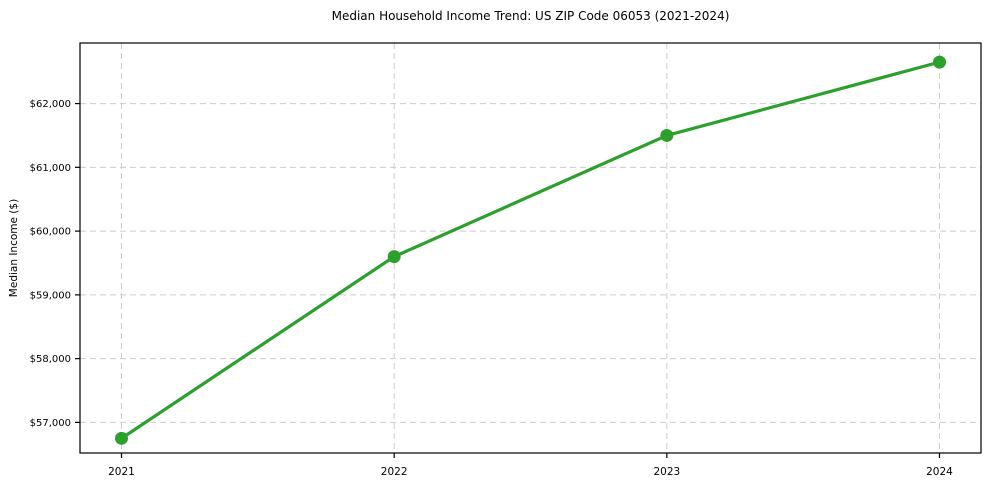  I want to click on data-point-2023, so click(667, 135).